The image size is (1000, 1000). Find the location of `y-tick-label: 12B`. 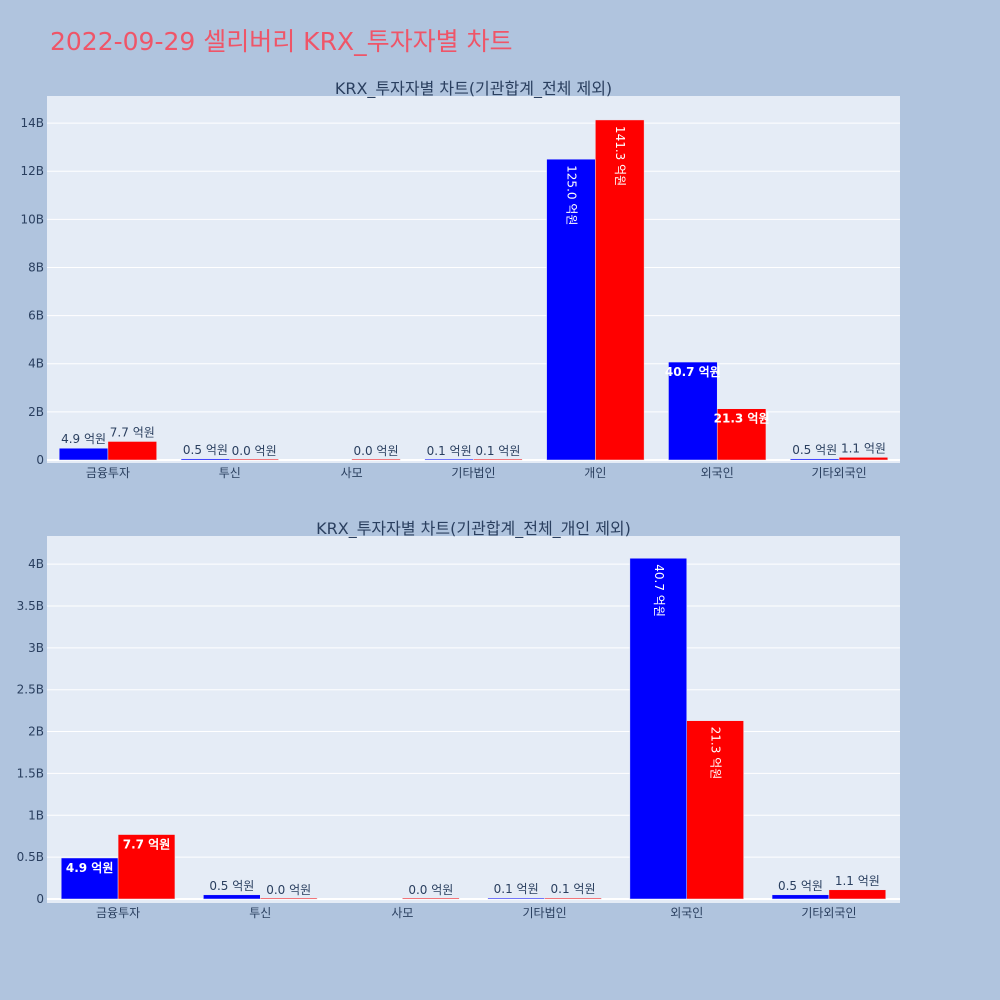

y-tick-label: 12B is located at coordinates (32, 171).